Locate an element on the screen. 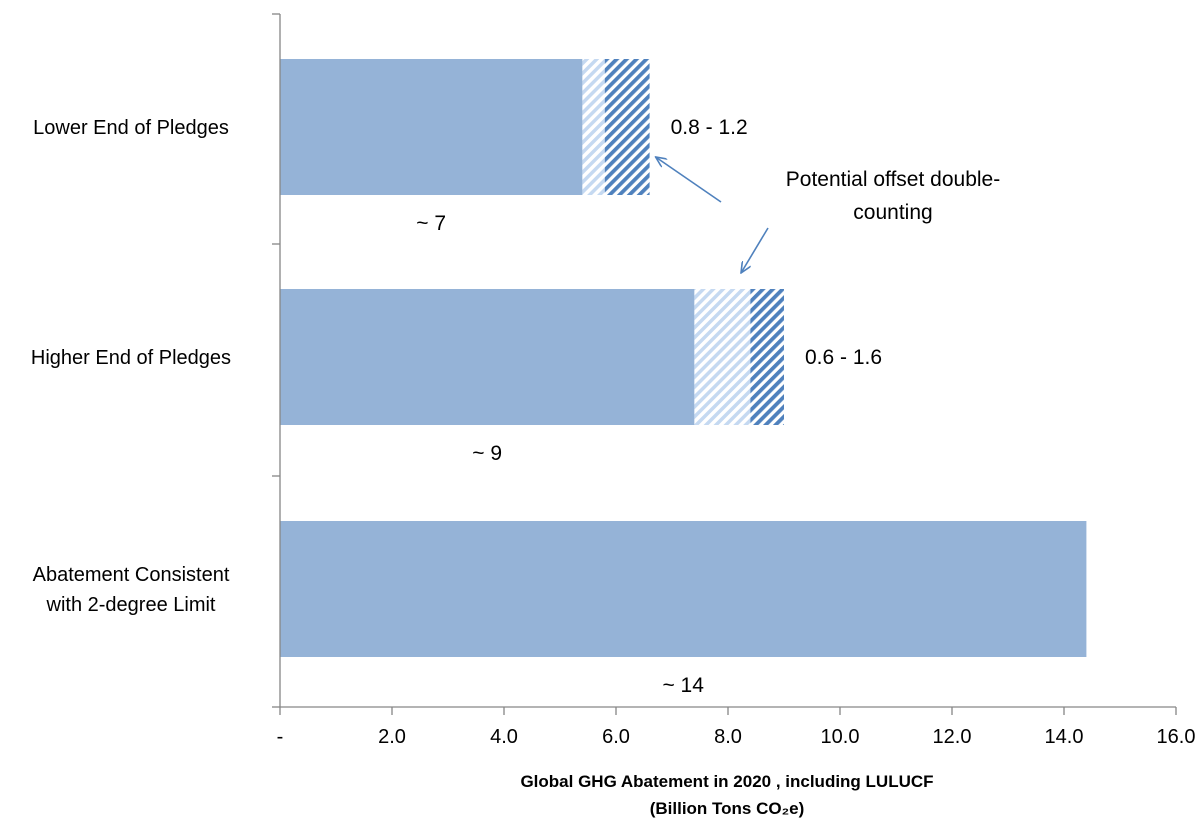 This screenshot has height=825, width=1203. annotation-layer: Potential offset double-counting is located at coordinates (828, 215).